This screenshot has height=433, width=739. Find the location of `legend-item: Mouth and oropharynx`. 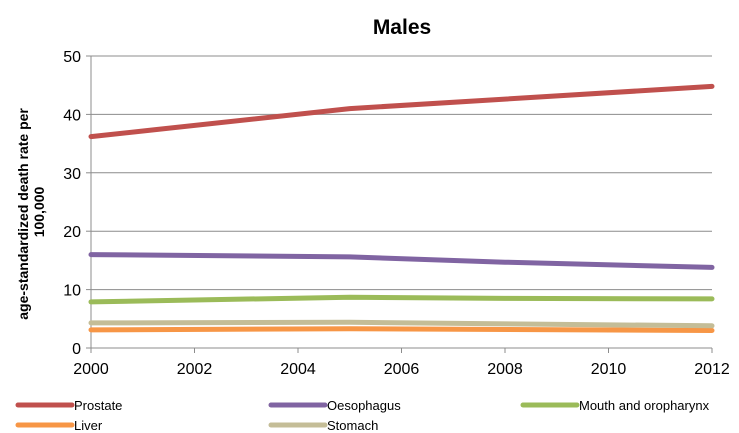

legend-item: Mouth and oropharynx is located at coordinates (615, 405).